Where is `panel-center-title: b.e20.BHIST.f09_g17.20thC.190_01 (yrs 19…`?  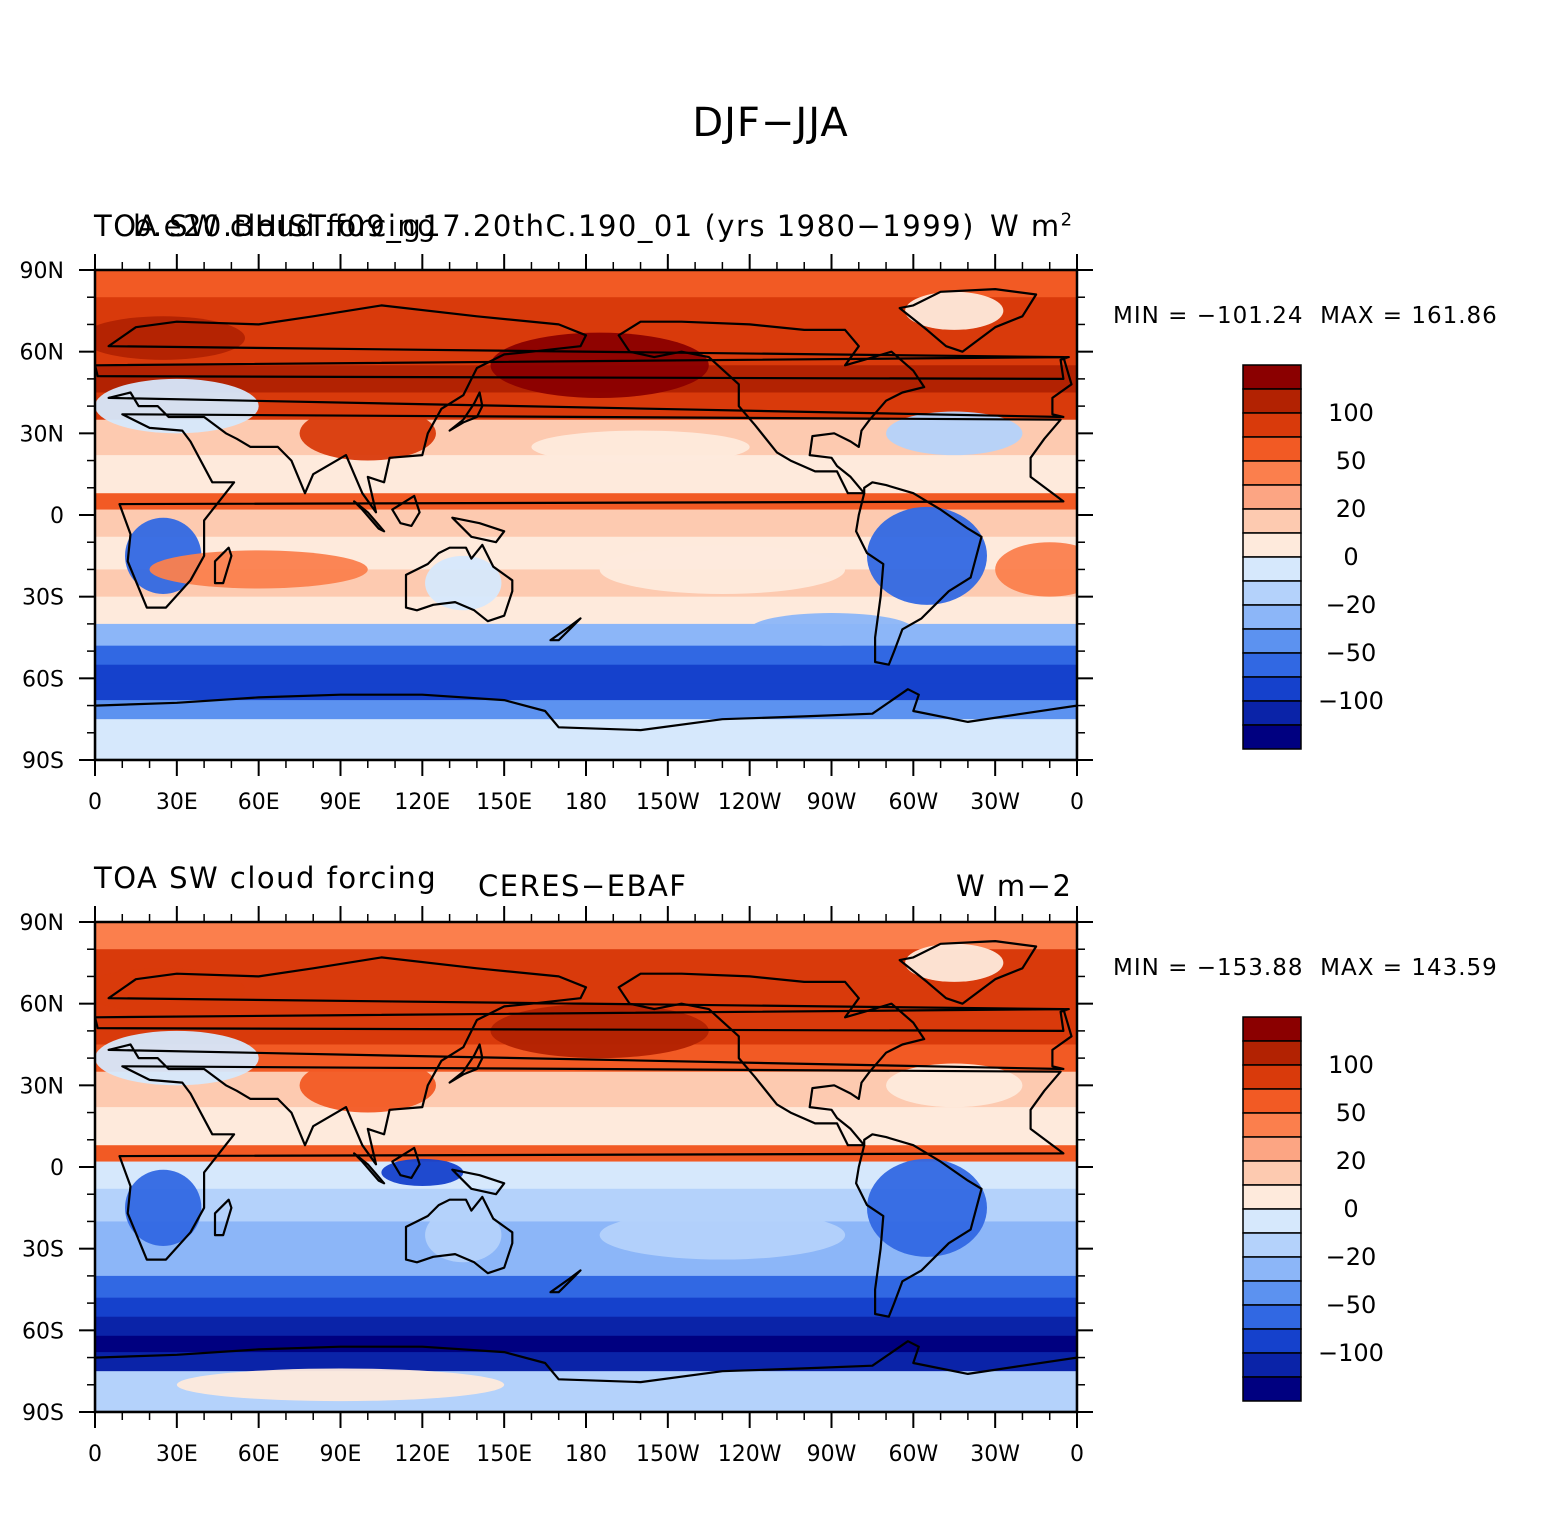
panel-center-title: b.e20.BHIST.f09_g17.20thC.190_01 (yrs 19… is located at coordinates (554, 226).